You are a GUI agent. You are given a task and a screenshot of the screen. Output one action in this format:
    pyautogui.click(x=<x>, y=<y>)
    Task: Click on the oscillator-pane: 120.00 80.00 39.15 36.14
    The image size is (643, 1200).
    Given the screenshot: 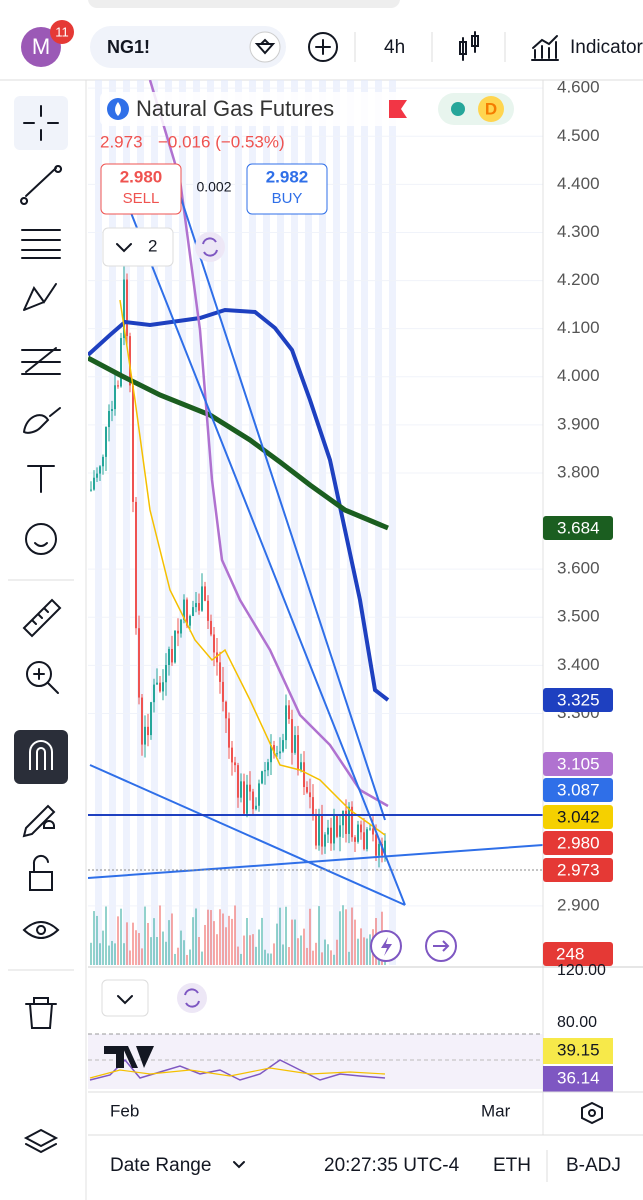 What is the action you would take?
    pyautogui.click(x=350, y=1027)
    